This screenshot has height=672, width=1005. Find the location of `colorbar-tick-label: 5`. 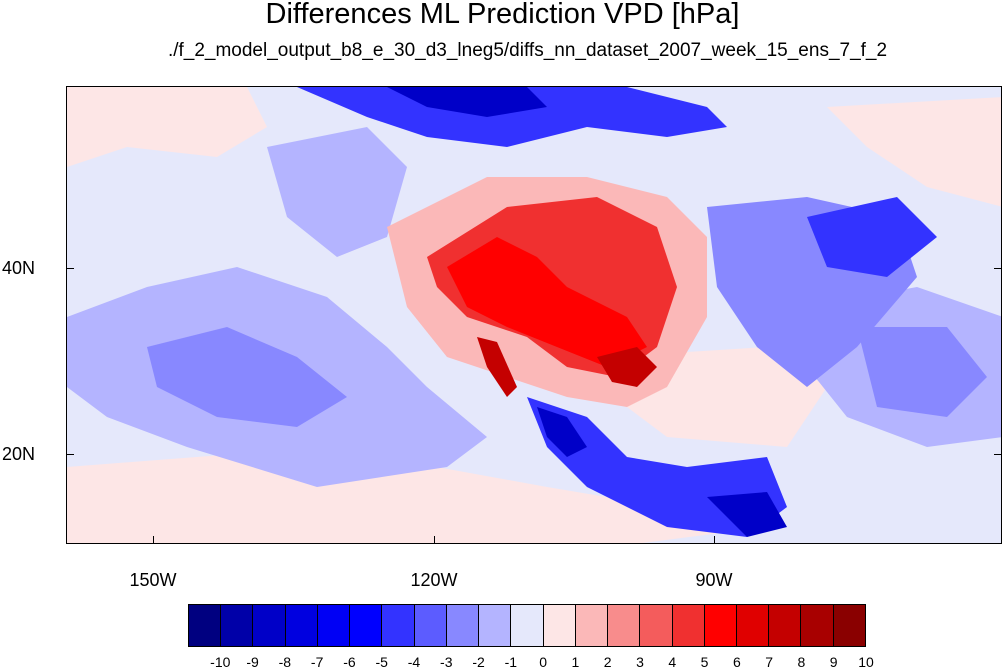

colorbar-tick-label: 5 is located at coordinates (704, 662).